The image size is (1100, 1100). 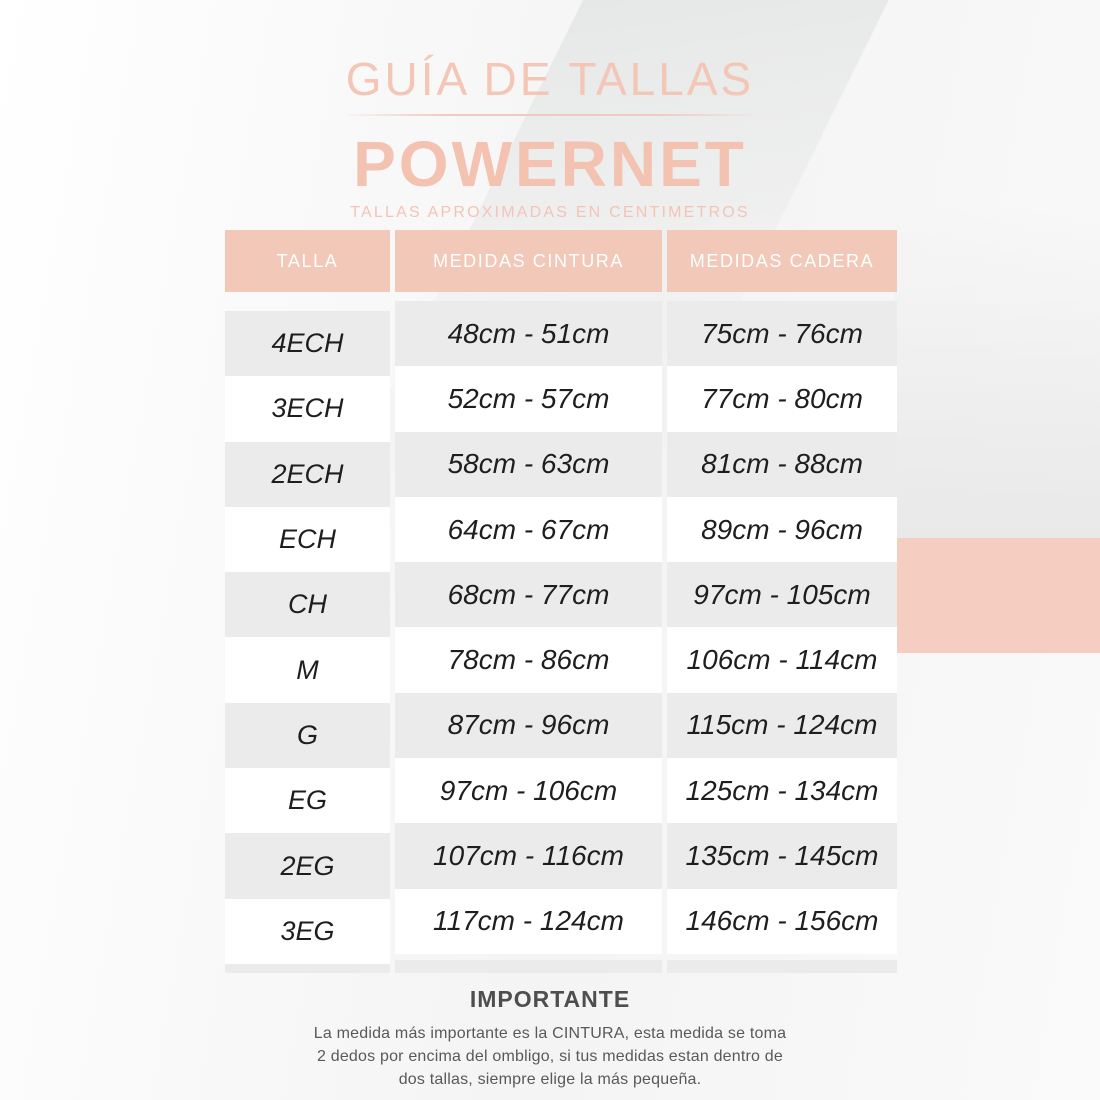 What do you see at coordinates (528, 595) in the screenshot?
I see `waist-measure: 68cm - 77cm` at bounding box center [528, 595].